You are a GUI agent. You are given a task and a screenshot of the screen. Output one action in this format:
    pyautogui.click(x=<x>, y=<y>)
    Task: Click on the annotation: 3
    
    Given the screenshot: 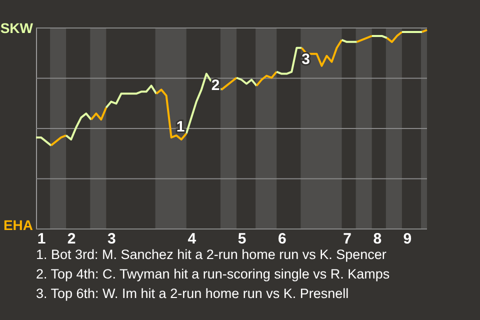 What is the action you would take?
    pyautogui.click(x=306, y=59)
    